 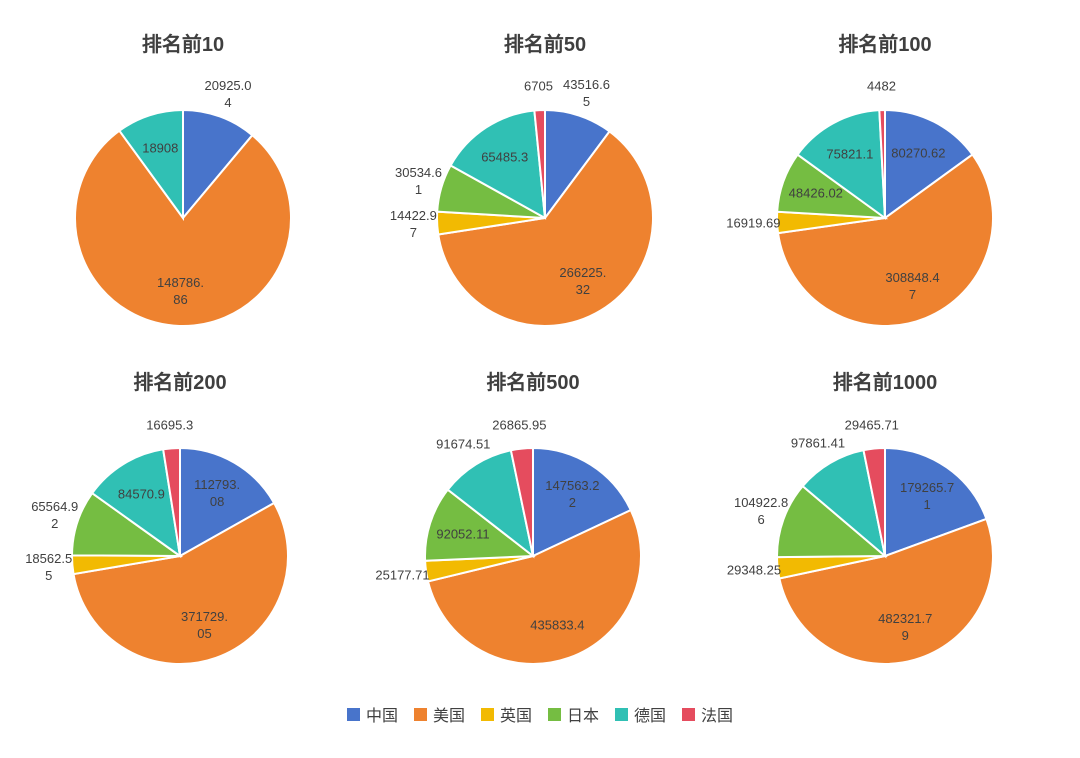 What do you see at coordinates (217, 492) in the screenshot?
I see `slice-label: 112793. 08` at bounding box center [217, 492].